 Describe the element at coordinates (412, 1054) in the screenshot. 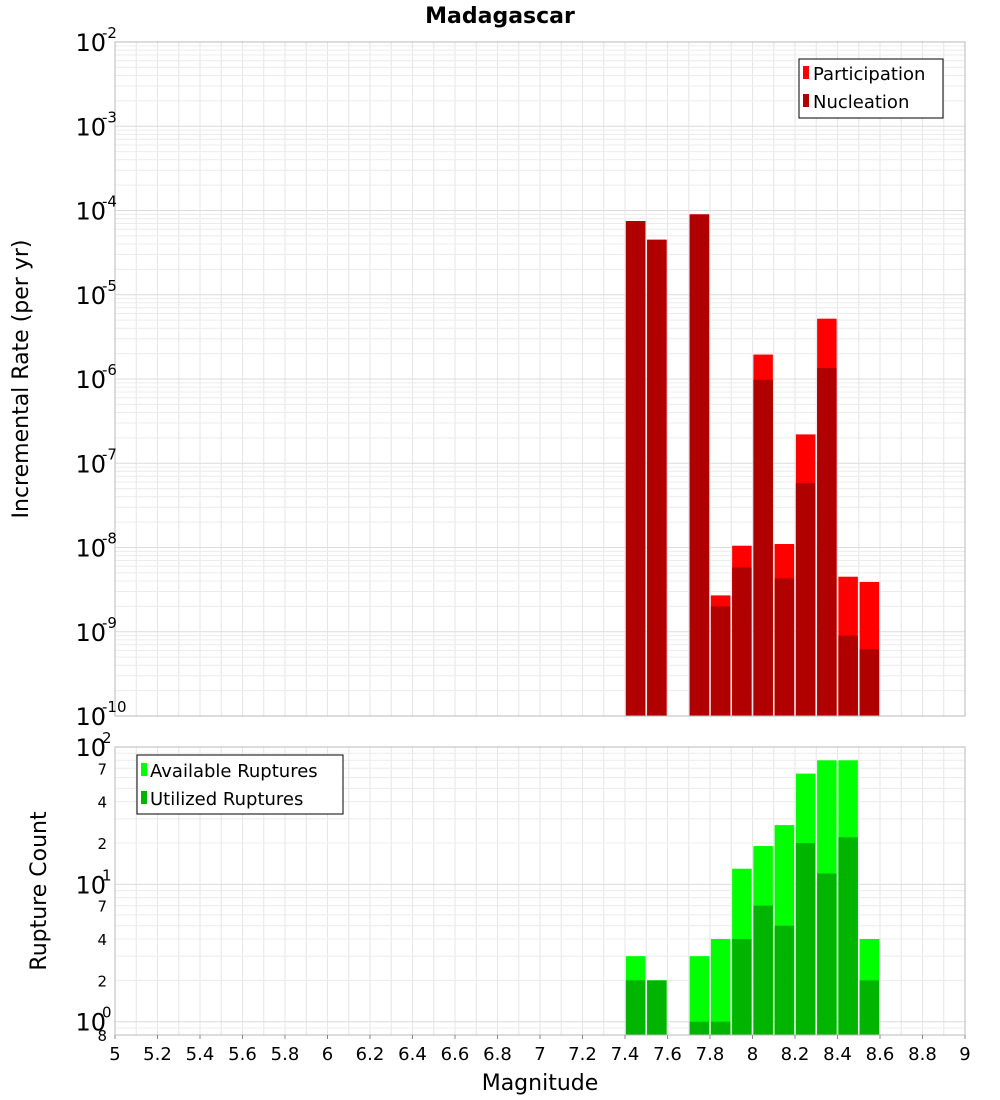

I see `x-tick-label: 6.4` at that location.